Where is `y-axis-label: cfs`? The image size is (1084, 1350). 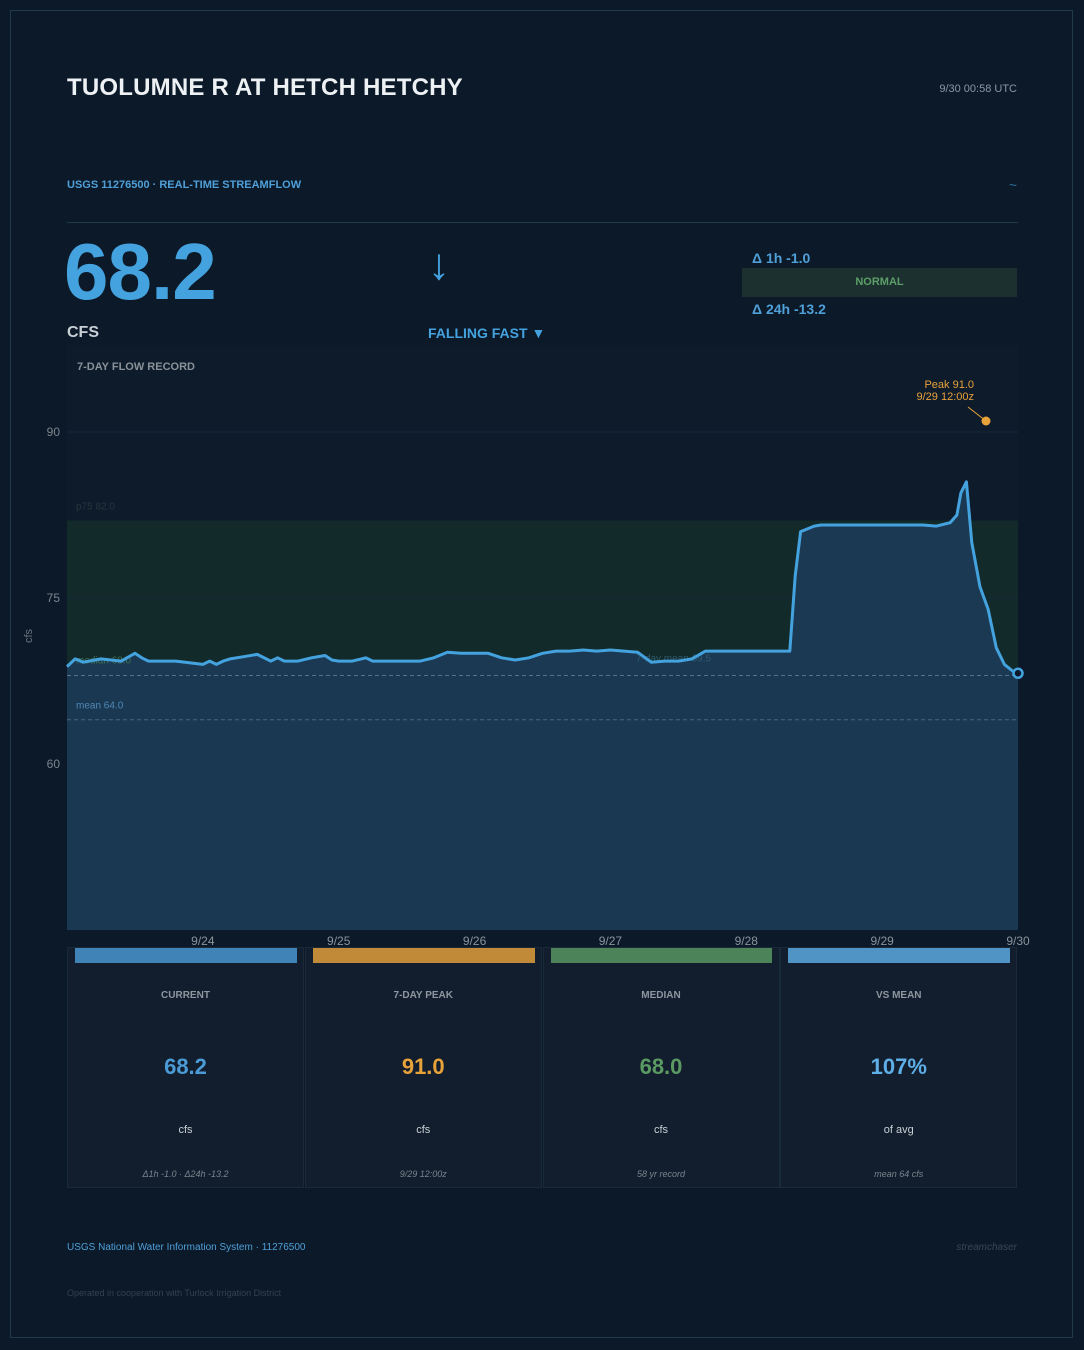 y-axis-label: cfs is located at coordinates (29, 635).